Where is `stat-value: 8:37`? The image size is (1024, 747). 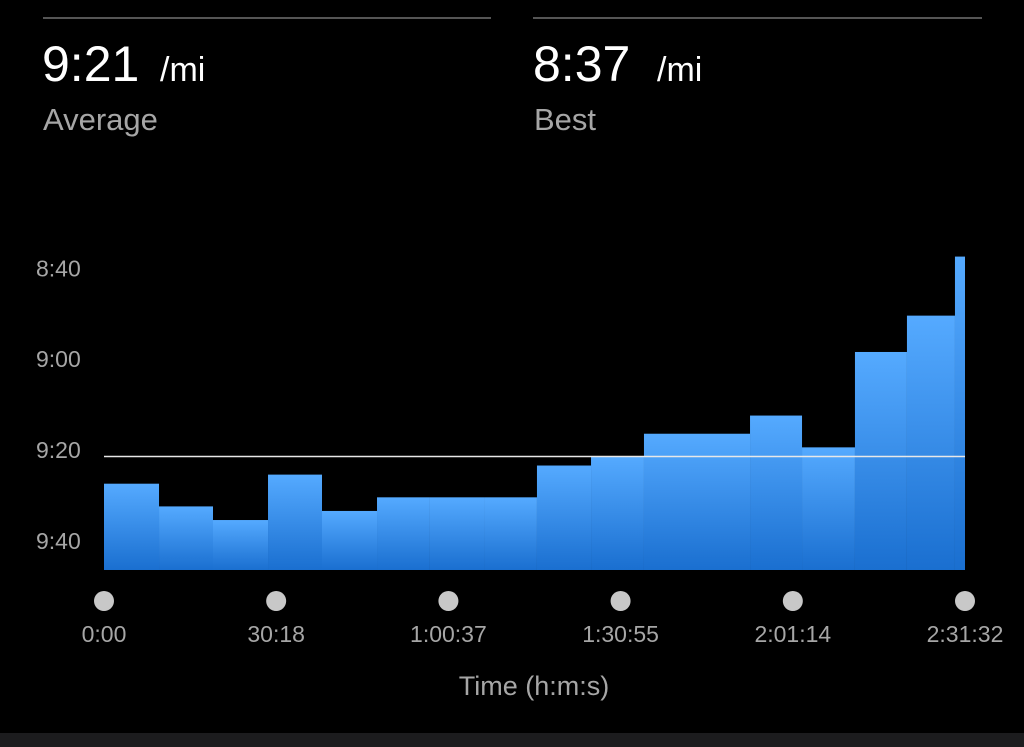
stat-value: 8:37 is located at coordinates (581, 64).